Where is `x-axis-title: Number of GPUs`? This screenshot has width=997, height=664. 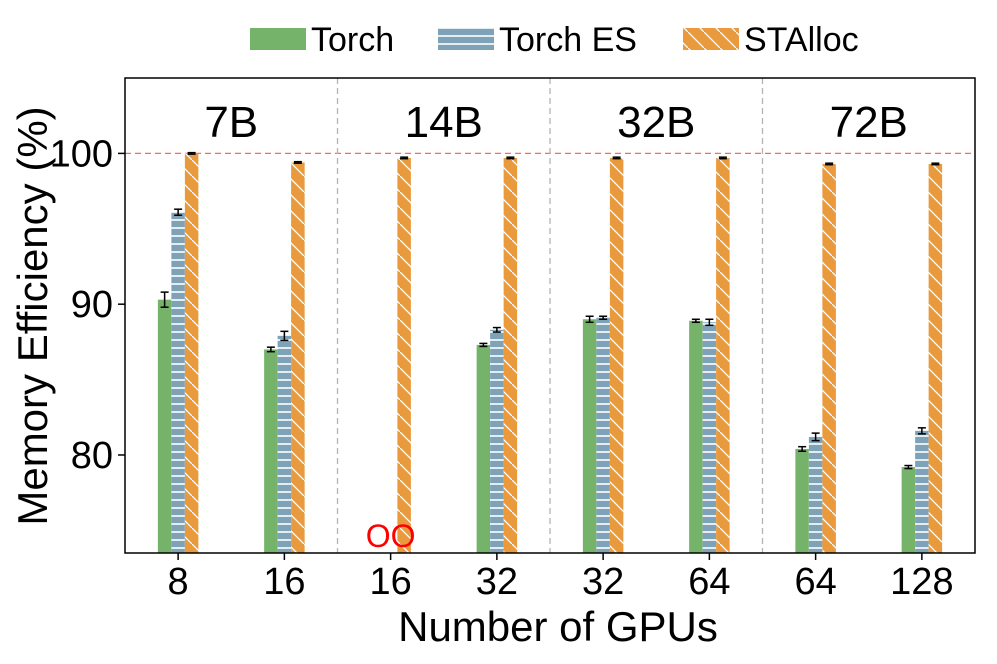
x-axis-title: Number of GPUs is located at coordinates (558, 626).